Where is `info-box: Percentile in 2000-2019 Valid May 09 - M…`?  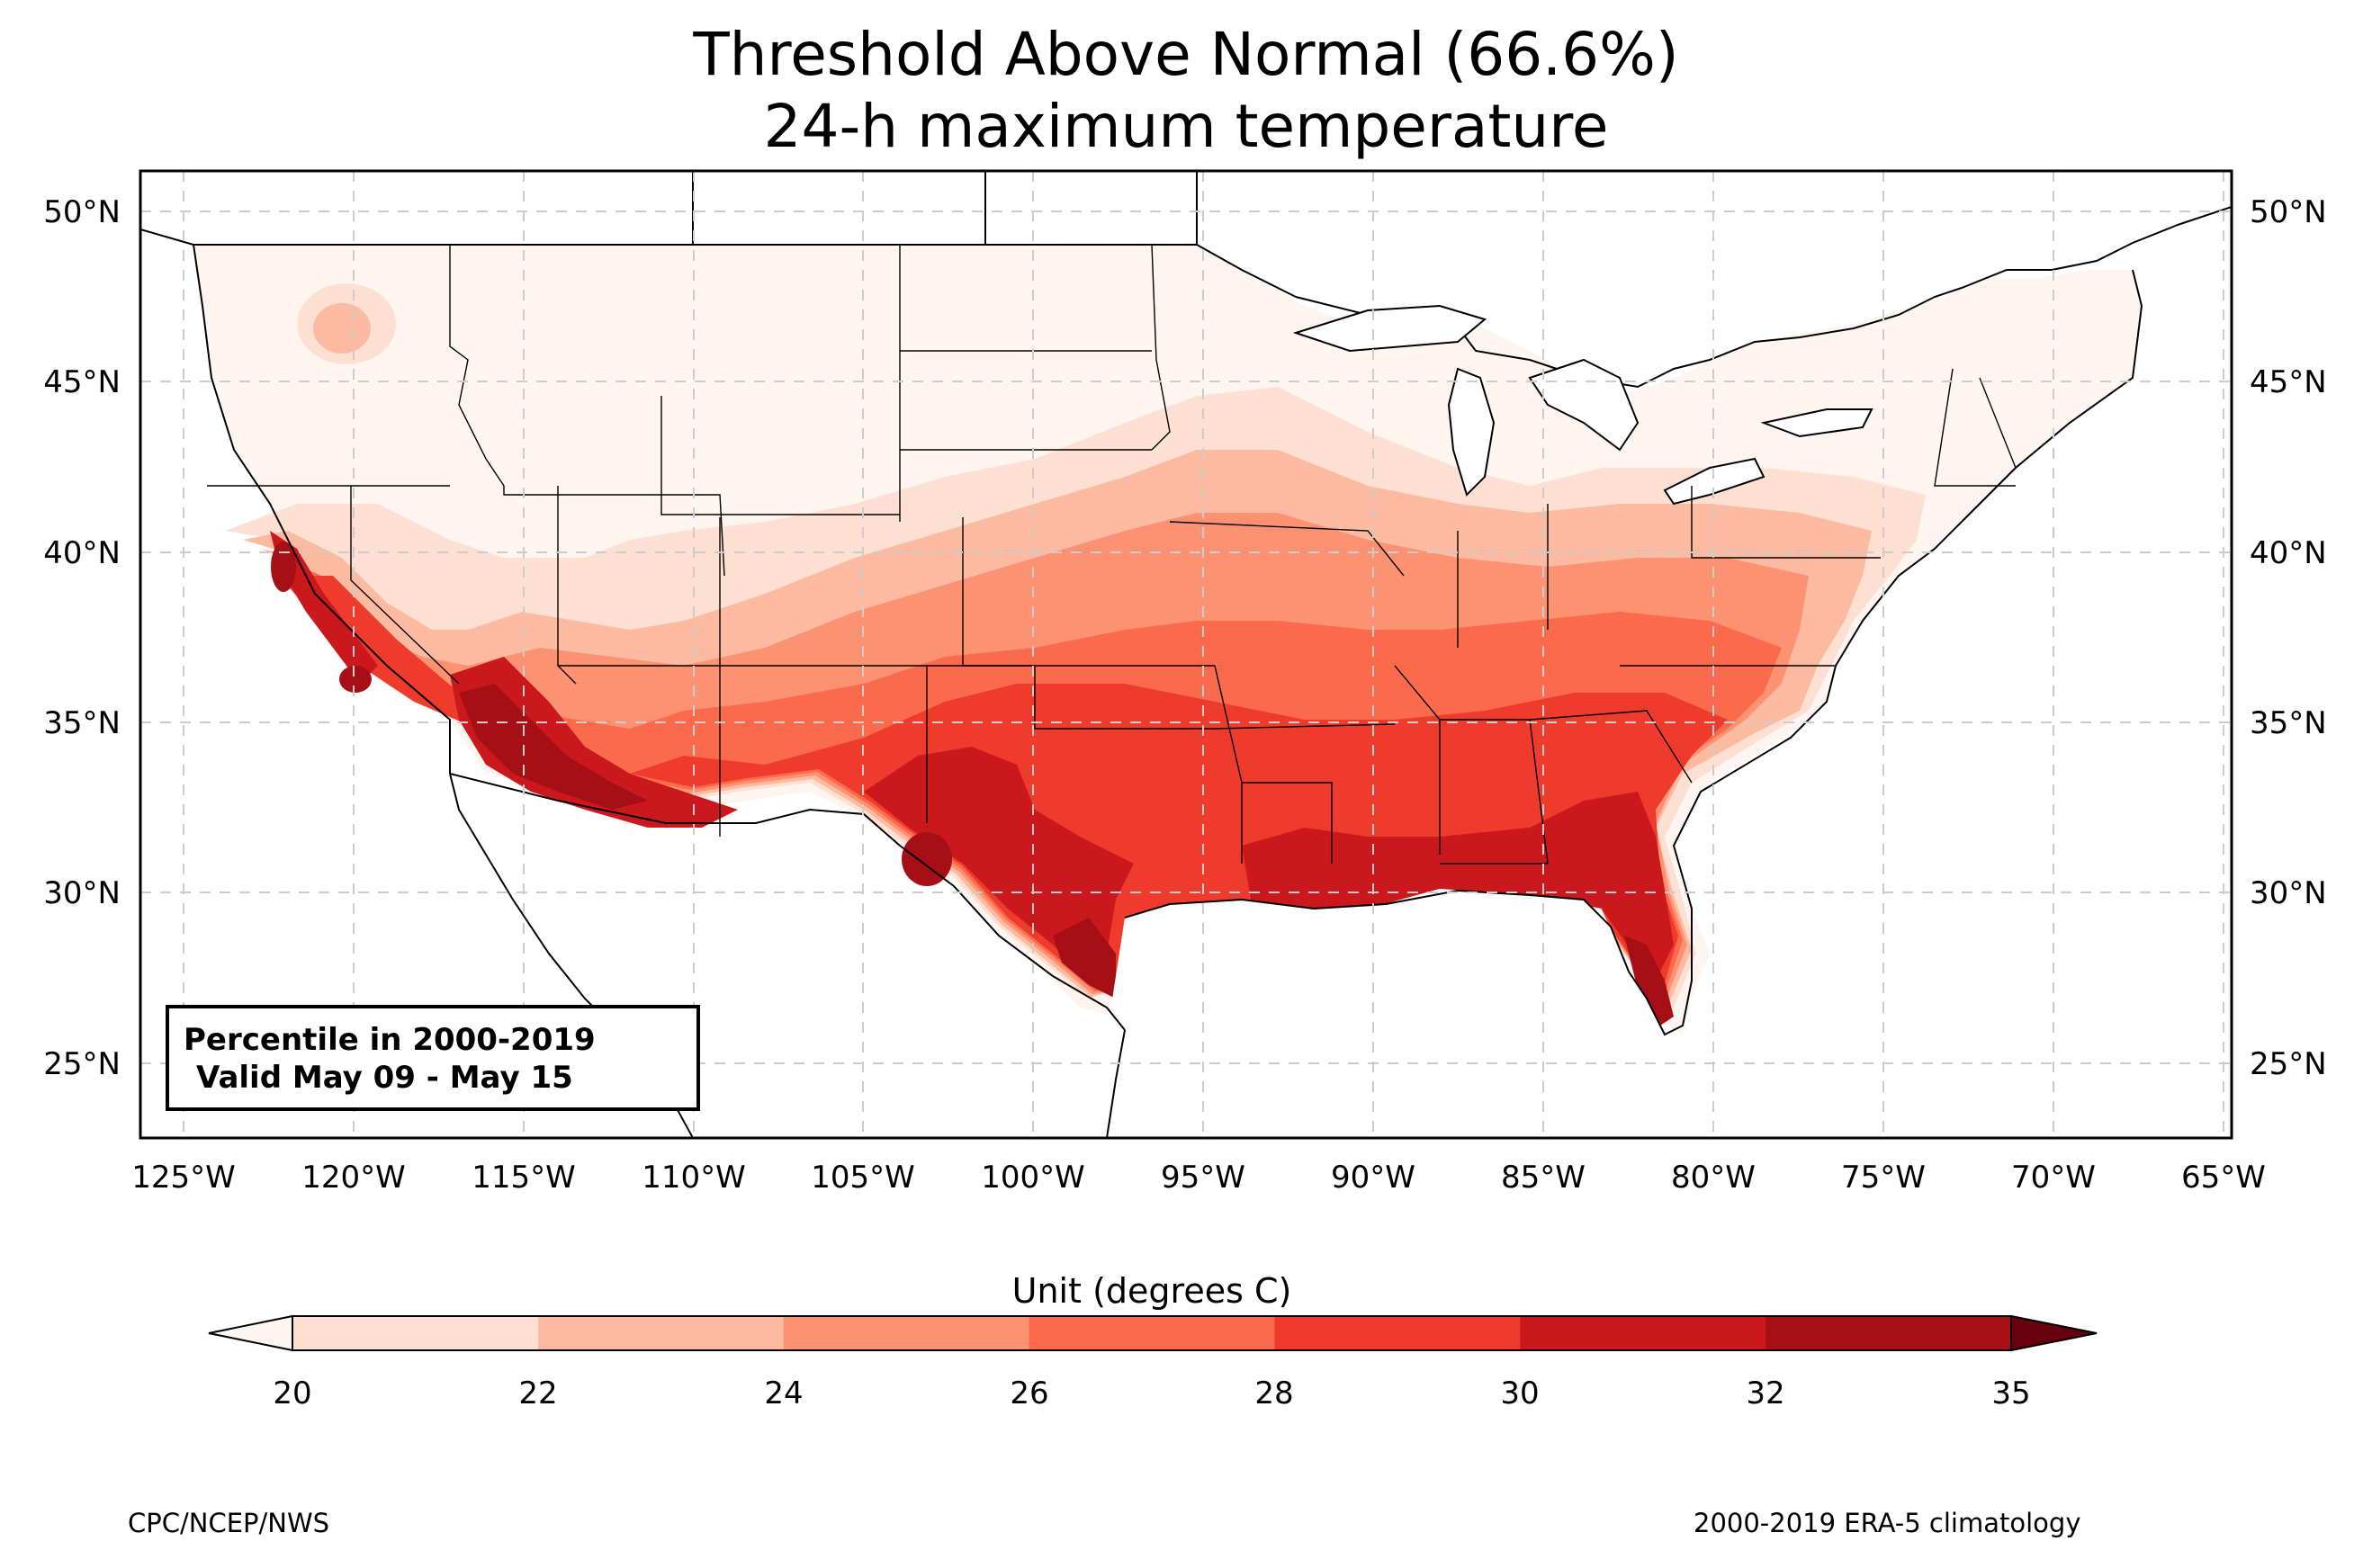
info-box: Percentile in 2000-2019 Valid May 09 - M… is located at coordinates (433, 1058).